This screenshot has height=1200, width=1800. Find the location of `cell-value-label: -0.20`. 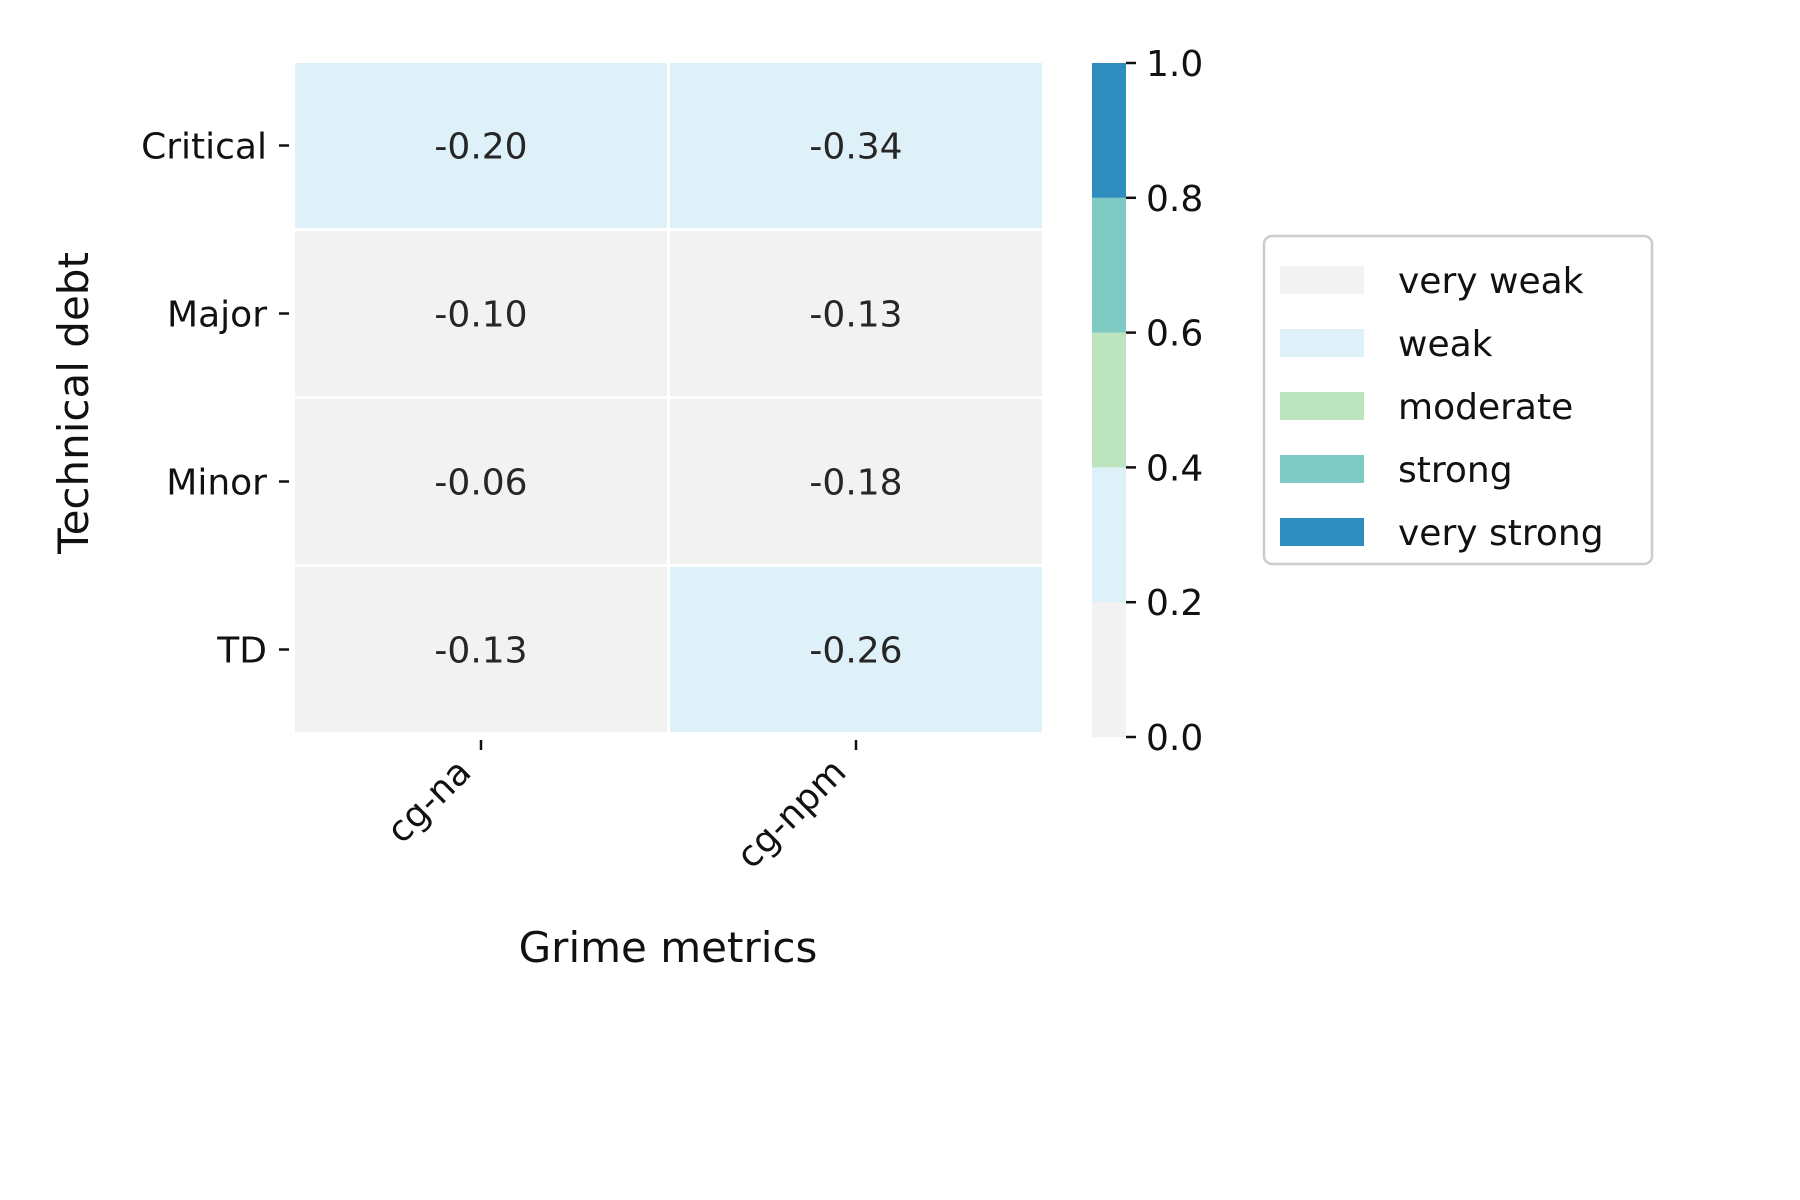

cell-value-label: -0.20 is located at coordinates (480, 147).